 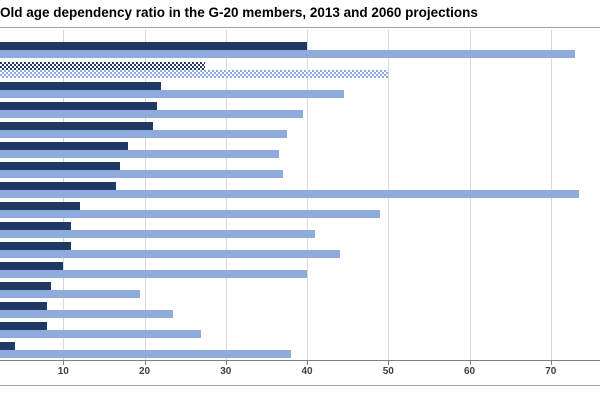 I want to click on x-tick-label-50: 50, so click(x=388, y=371).